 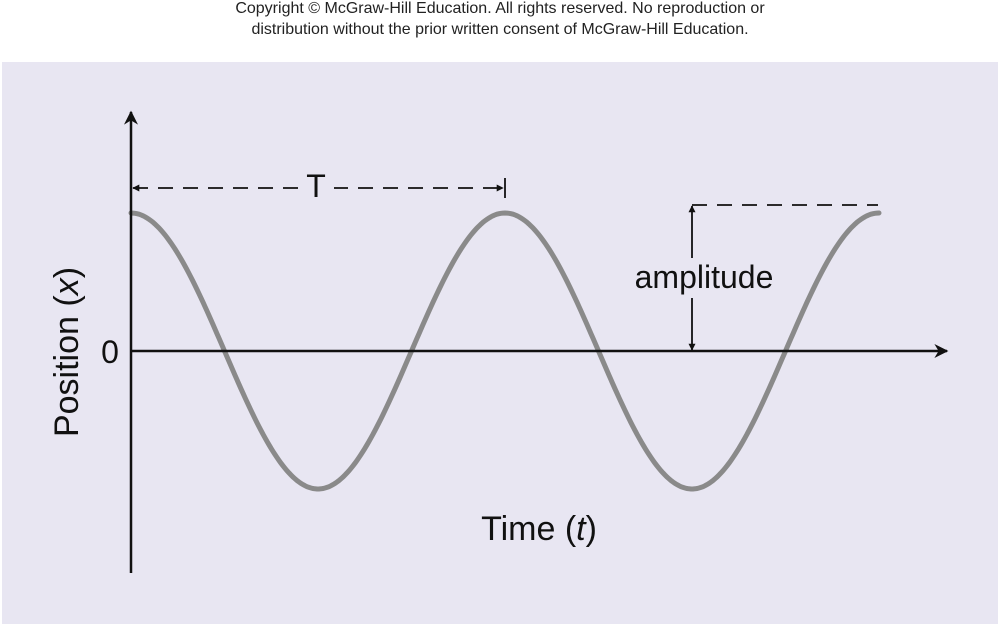 I want to click on period-label: T, so click(x=316, y=186).